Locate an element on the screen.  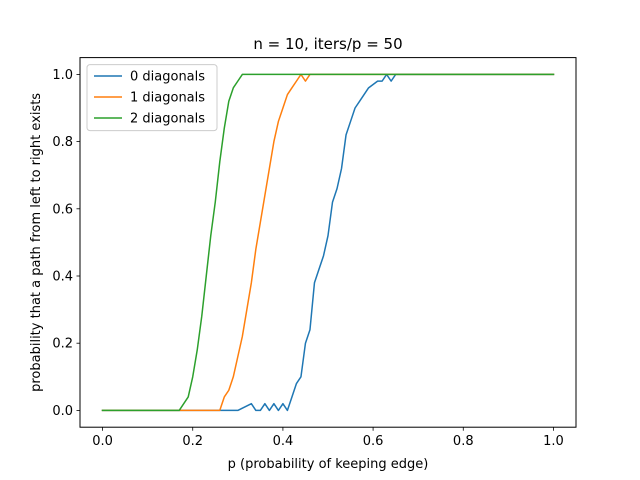
legend: 0 diagonals 1 diagonals 2 diagonals is located at coordinates (152, 98).